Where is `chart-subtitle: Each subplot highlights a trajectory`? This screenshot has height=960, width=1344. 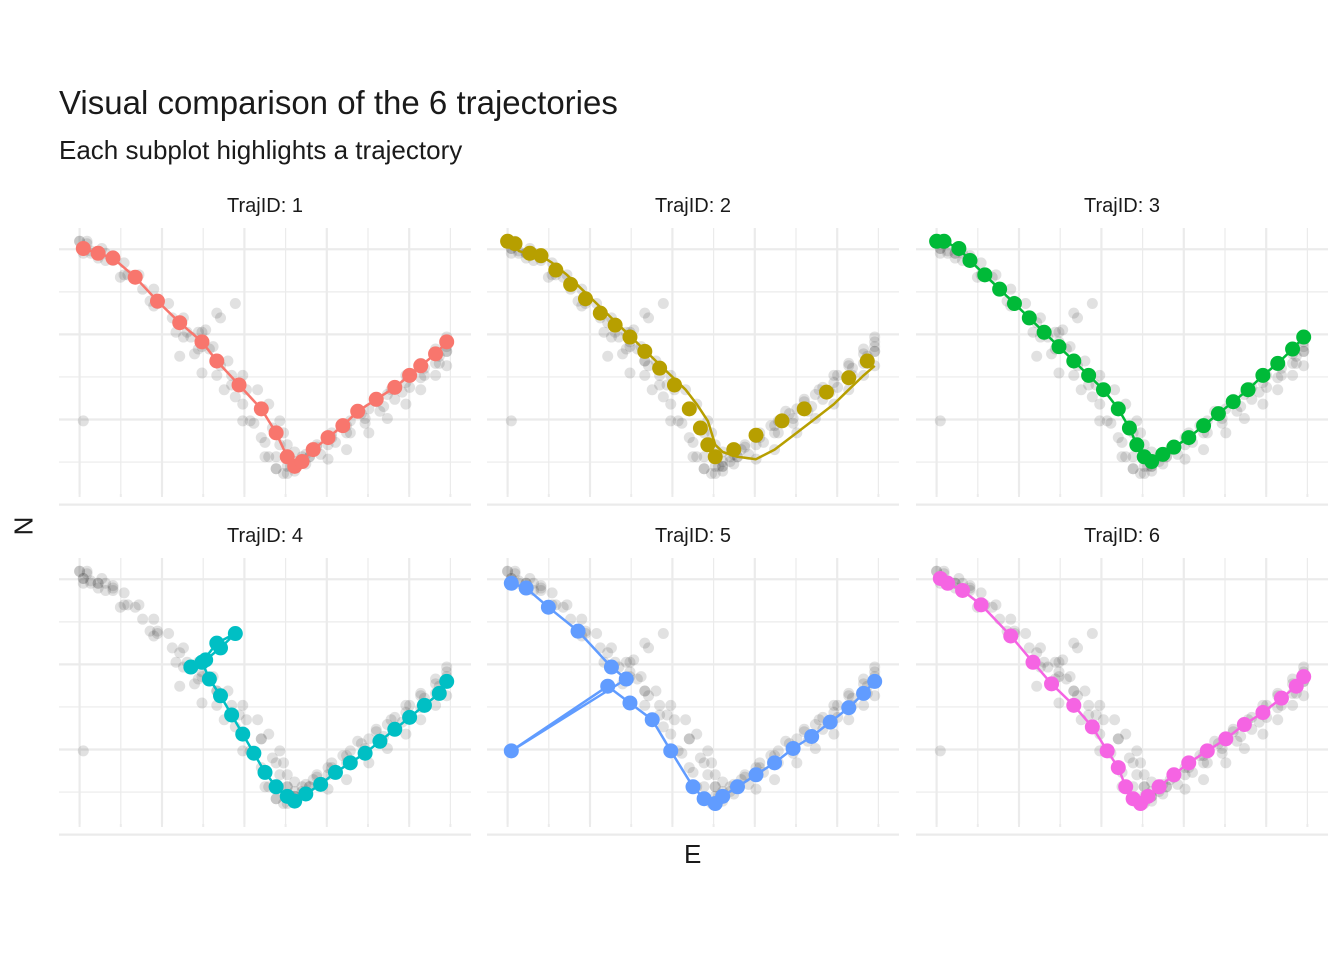 chart-subtitle: Each subplot highlights a trajectory is located at coordinates (261, 150).